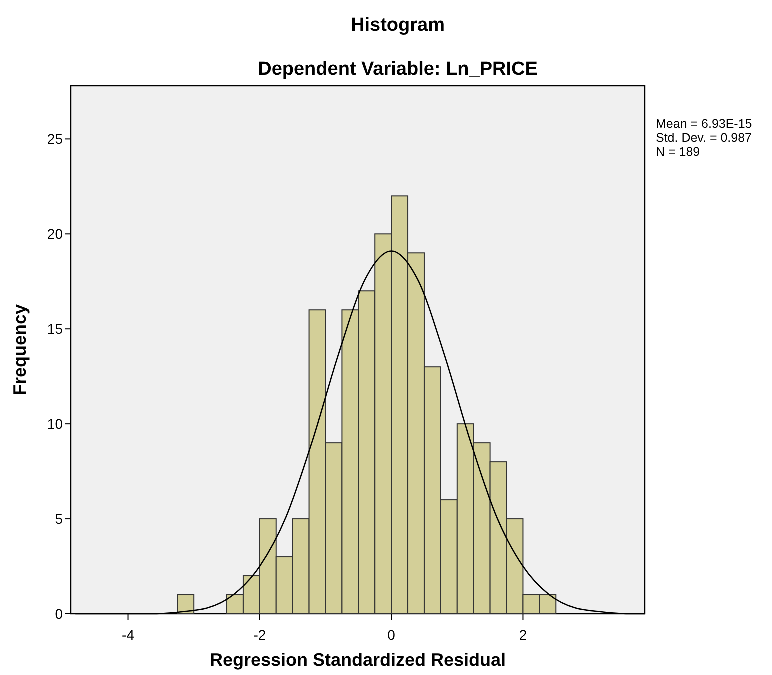  What do you see at coordinates (358, 660) in the screenshot?
I see `x-axis-title: Regression Standardized Residual` at bounding box center [358, 660].